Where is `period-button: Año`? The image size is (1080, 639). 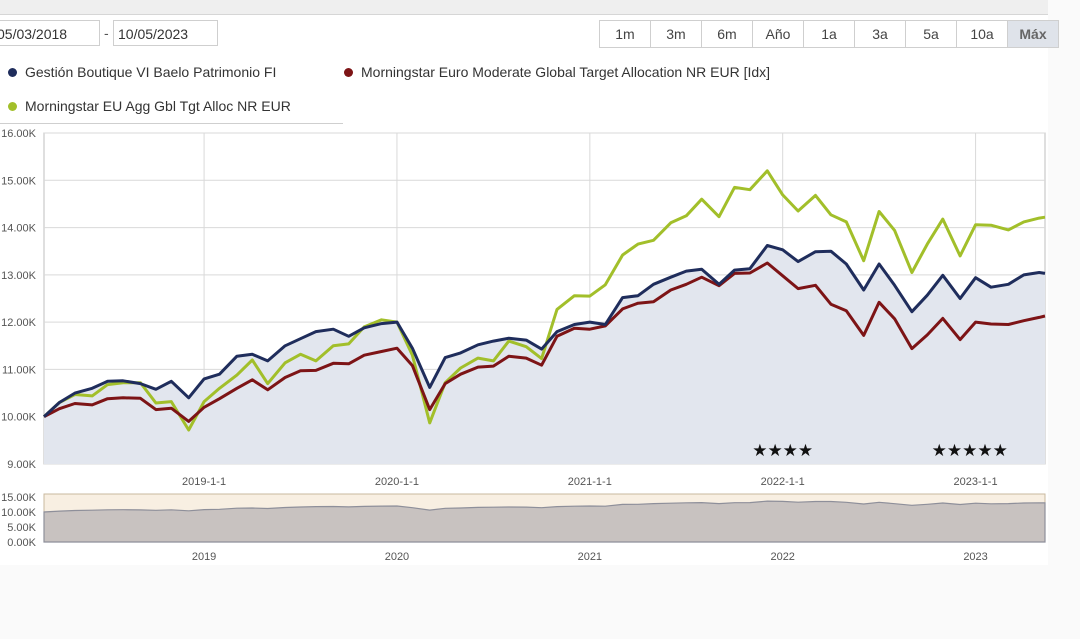 period-button: Año is located at coordinates (778, 34).